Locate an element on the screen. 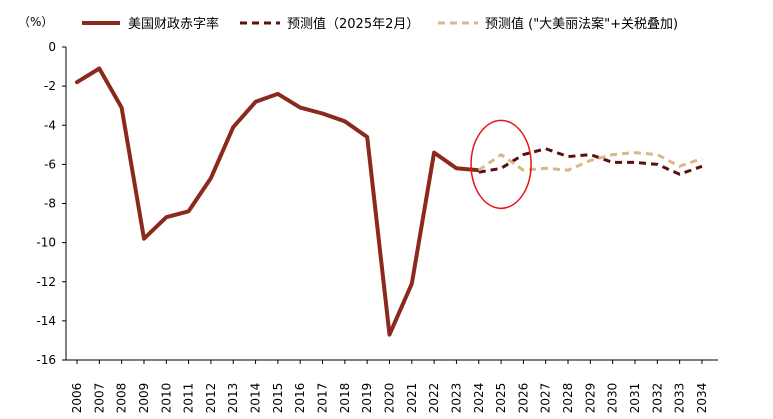 The height and width of the screenshot is (419, 773). x-tick-label: 2022 is located at coordinates (434, 398).